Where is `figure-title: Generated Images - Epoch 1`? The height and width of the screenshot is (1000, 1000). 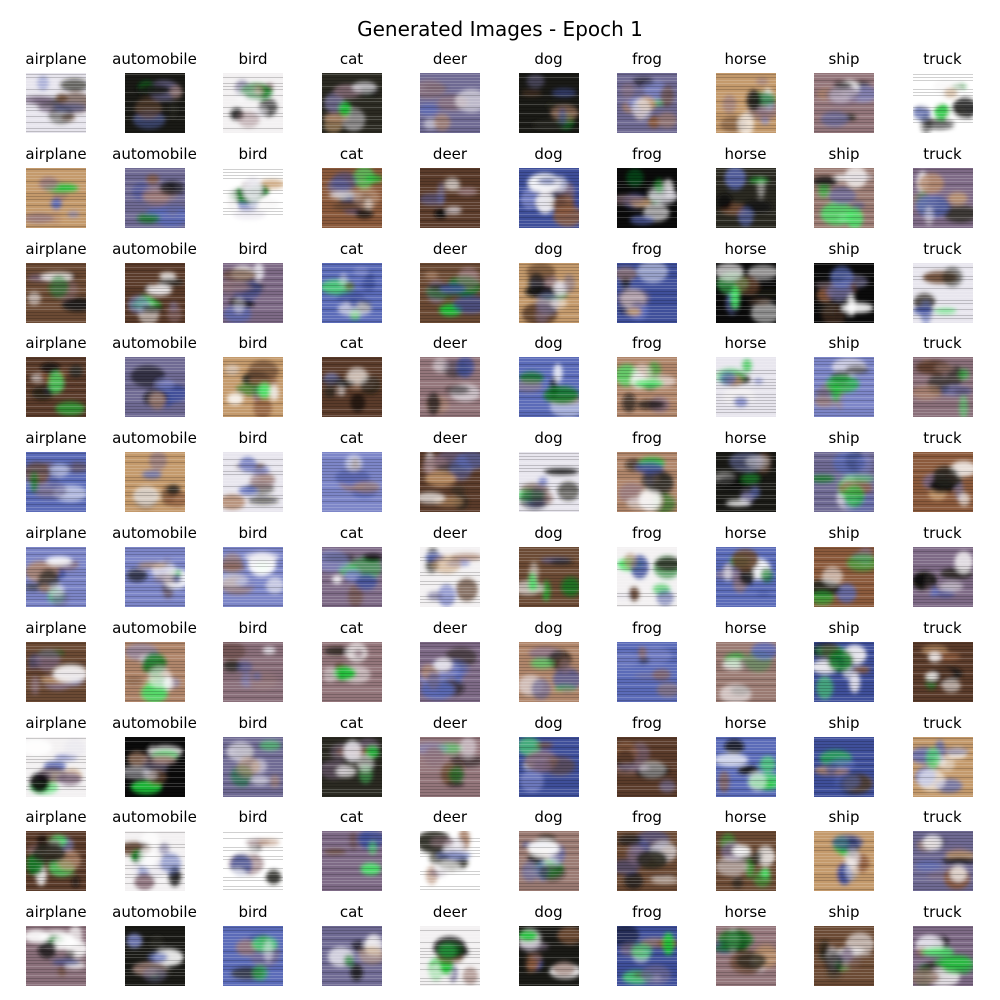 figure-title: Generated Images - Epoch 1 is located at coordinates (500, 29).